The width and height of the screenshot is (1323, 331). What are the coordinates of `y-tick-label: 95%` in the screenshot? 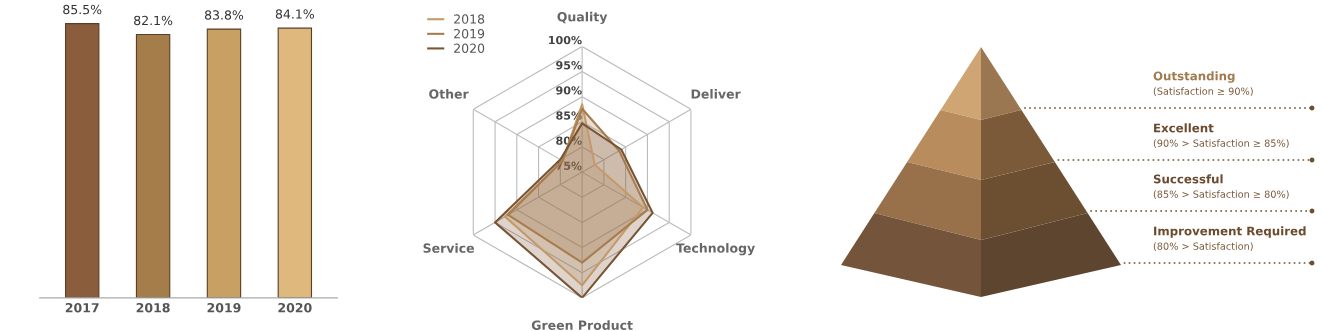 It's located at (569, 65).